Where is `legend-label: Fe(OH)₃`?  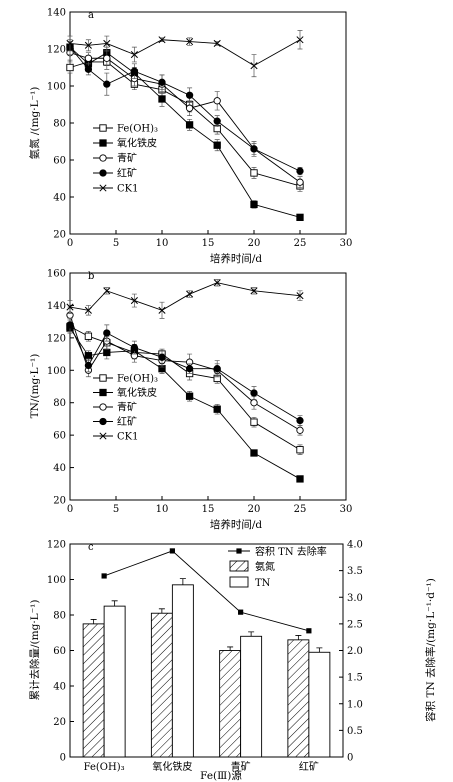
legend-label: Fe(OH)₃ is located at coordinates (137, 379).